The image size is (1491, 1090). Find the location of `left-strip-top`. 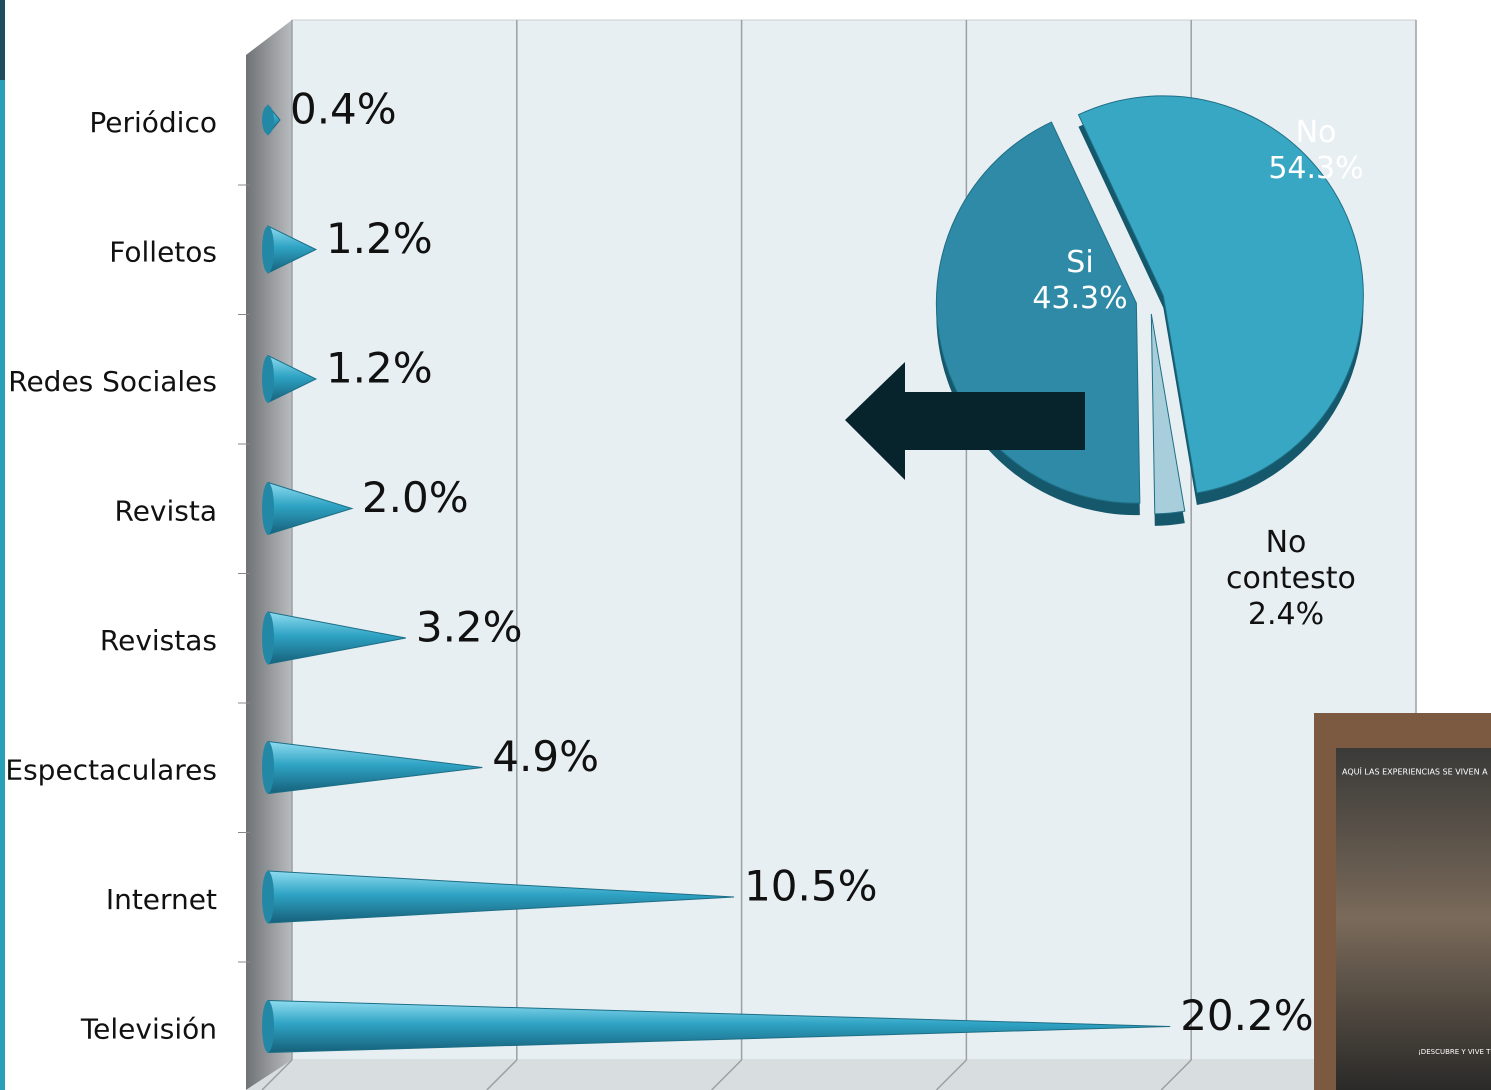

left-strip-top is located at coordinates (2, 40).